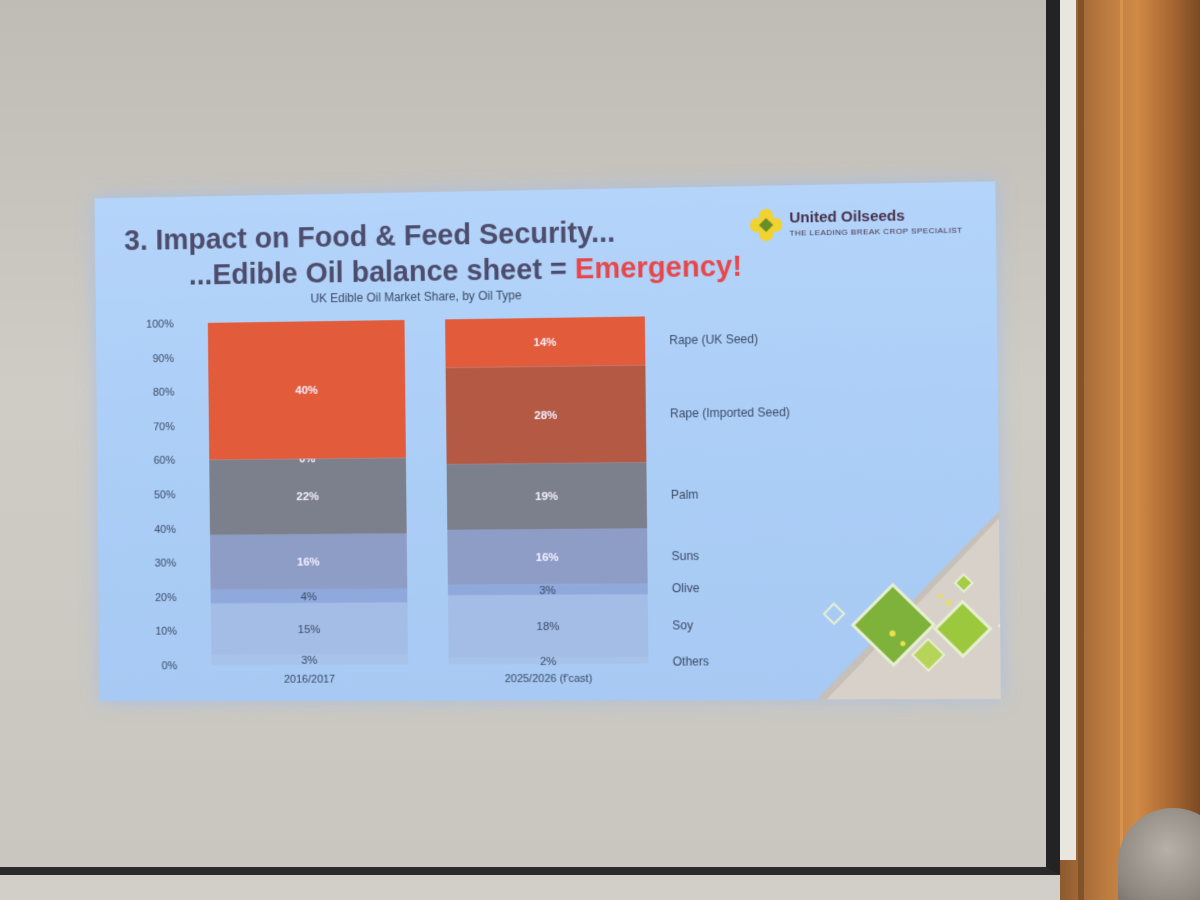 This screenshot has height=900, width=1200. I want to click on y-tick-label: 90%, so click(164, 359).